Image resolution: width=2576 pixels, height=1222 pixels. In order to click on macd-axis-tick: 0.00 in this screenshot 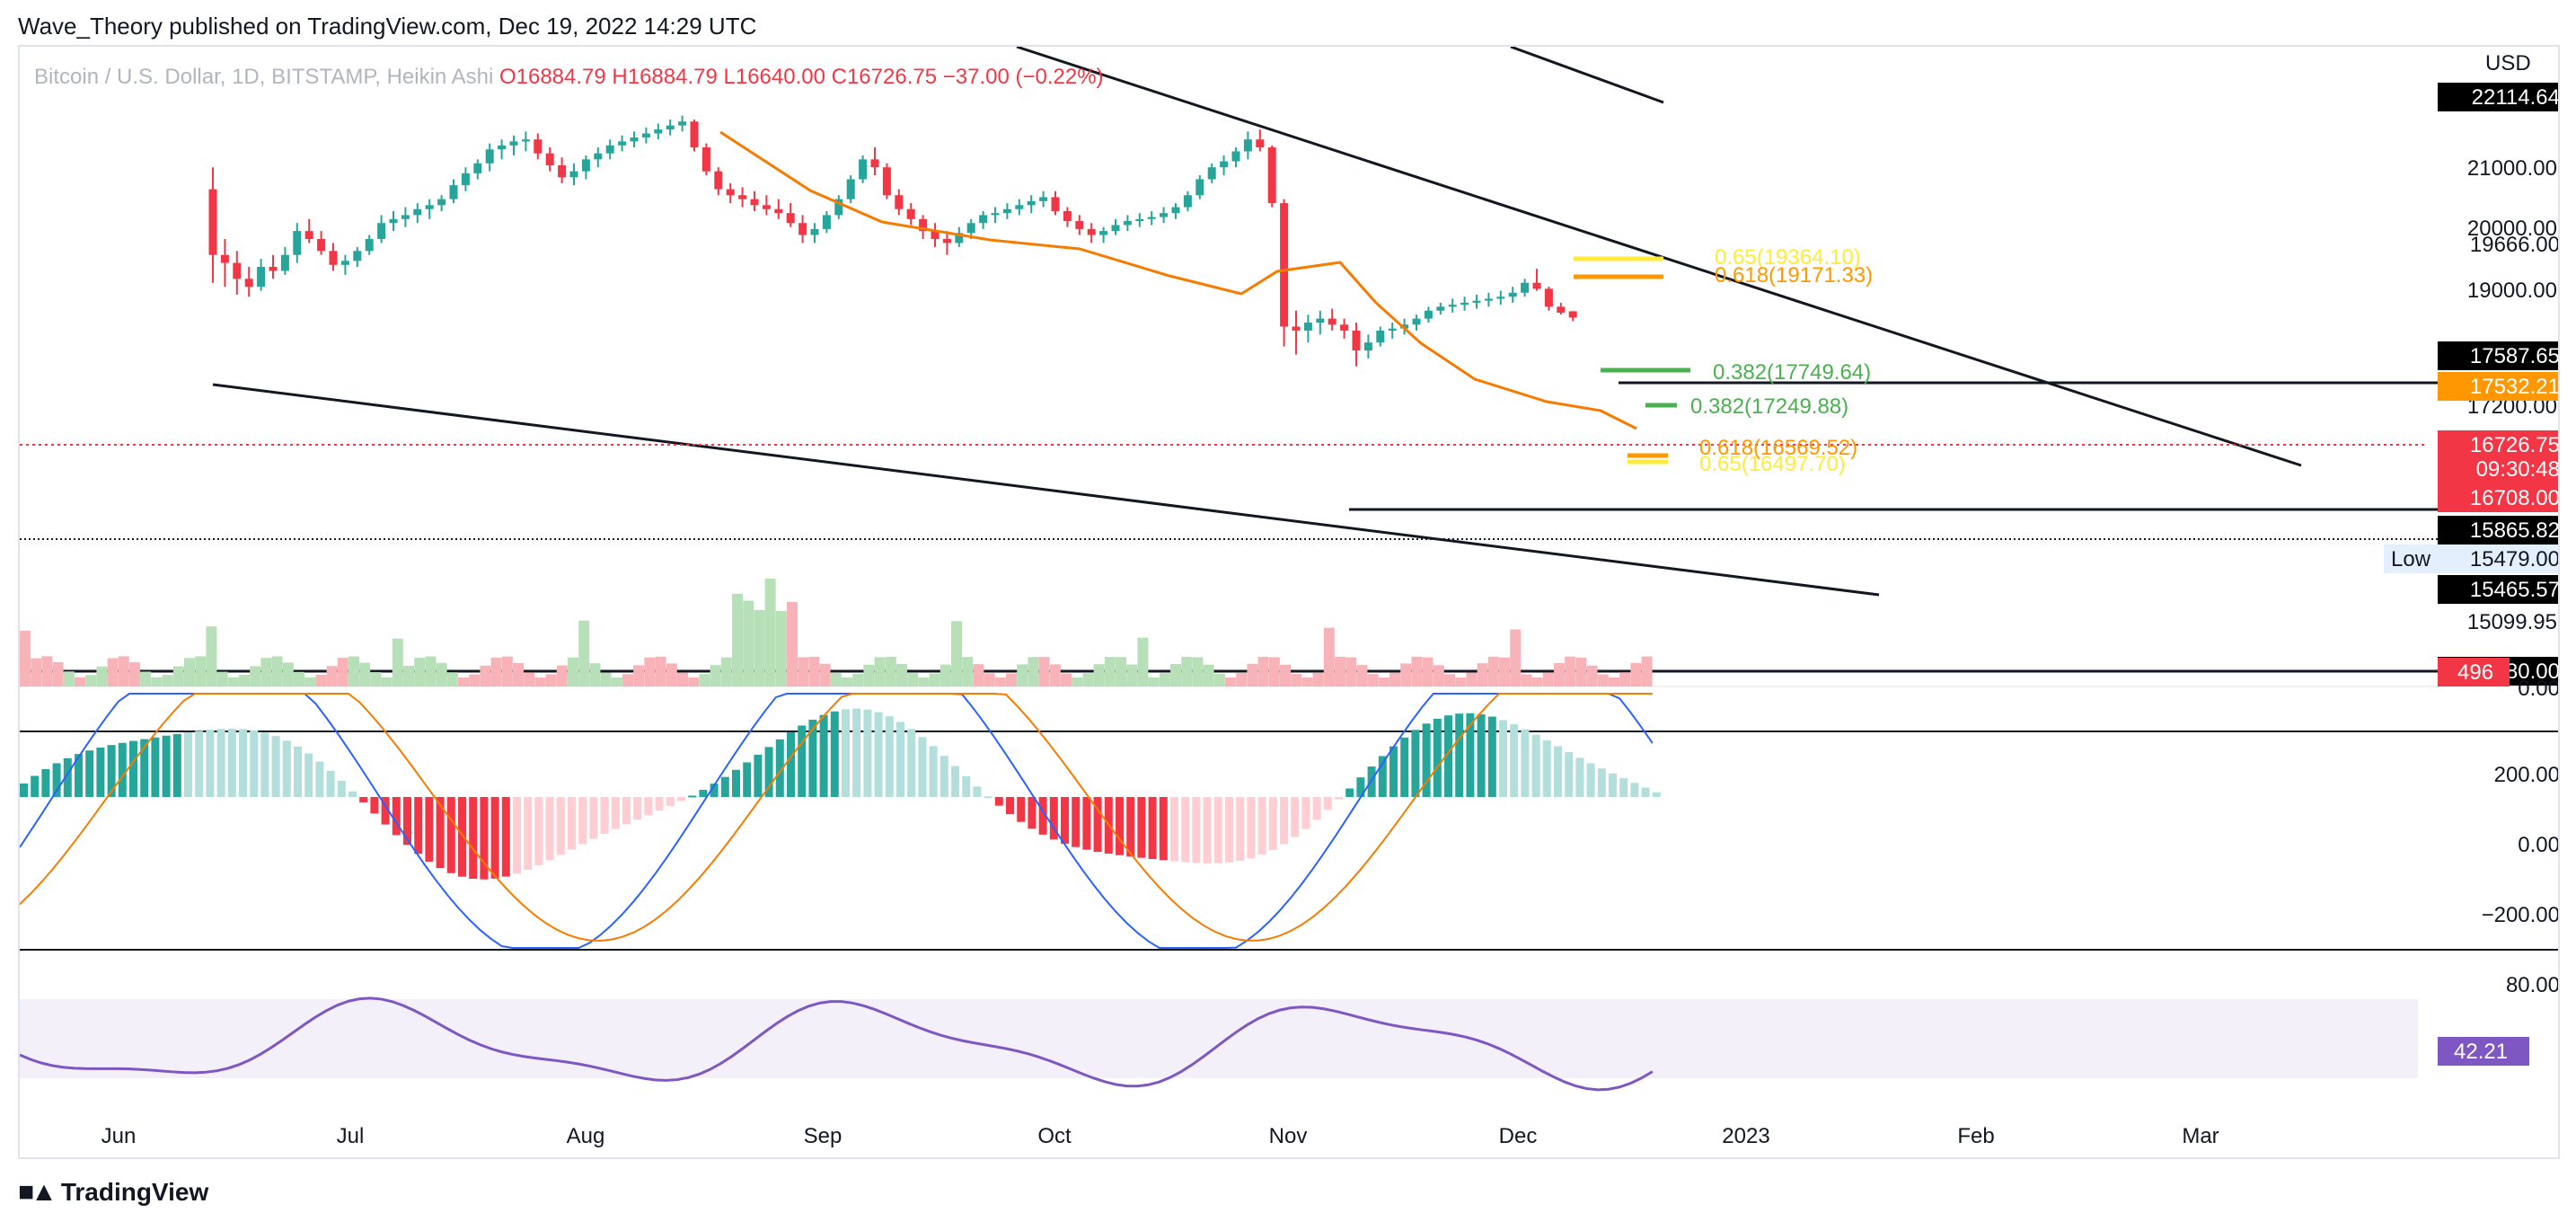, I will do `click(2538, 845)`.